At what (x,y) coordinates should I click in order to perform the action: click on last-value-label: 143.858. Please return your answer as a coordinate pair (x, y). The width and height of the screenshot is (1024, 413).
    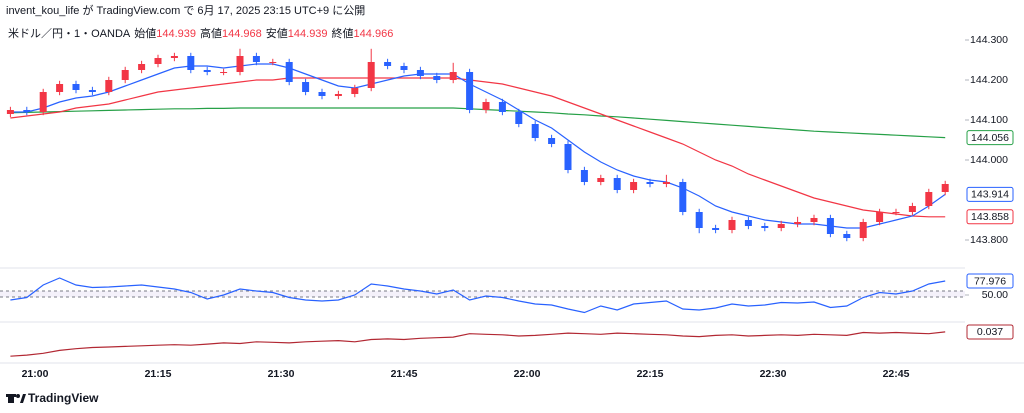
    Looking at the image, I should click on (990, 217).